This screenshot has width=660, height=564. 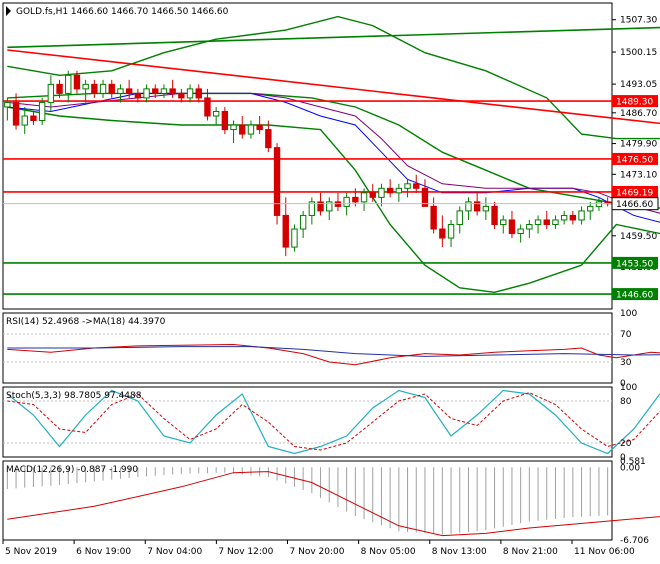 What do you see at coordinates (103, 552) in the screenshot?
I see `time-tick-label: 6 Nov 19:00` at bounding box center [103, 552].